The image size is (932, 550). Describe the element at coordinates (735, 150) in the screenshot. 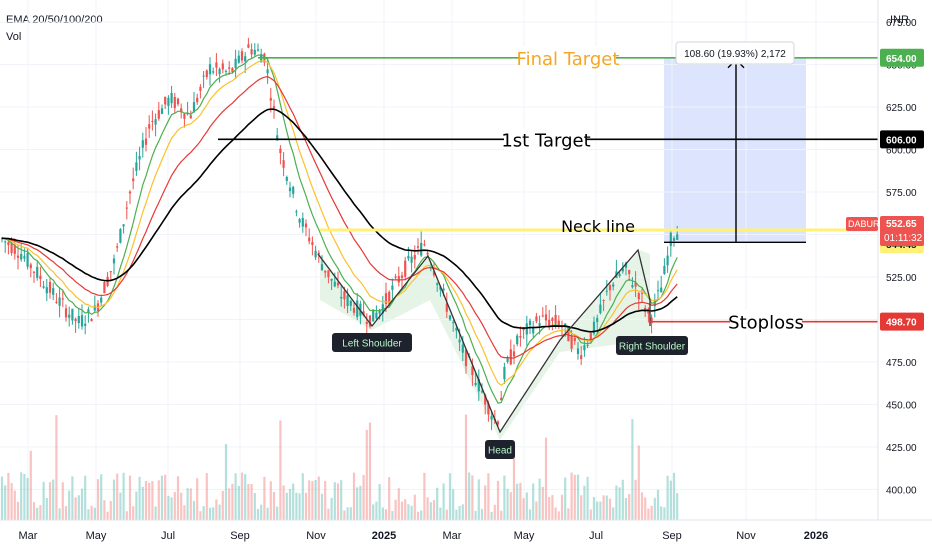

I see `measure-zone` at that location.